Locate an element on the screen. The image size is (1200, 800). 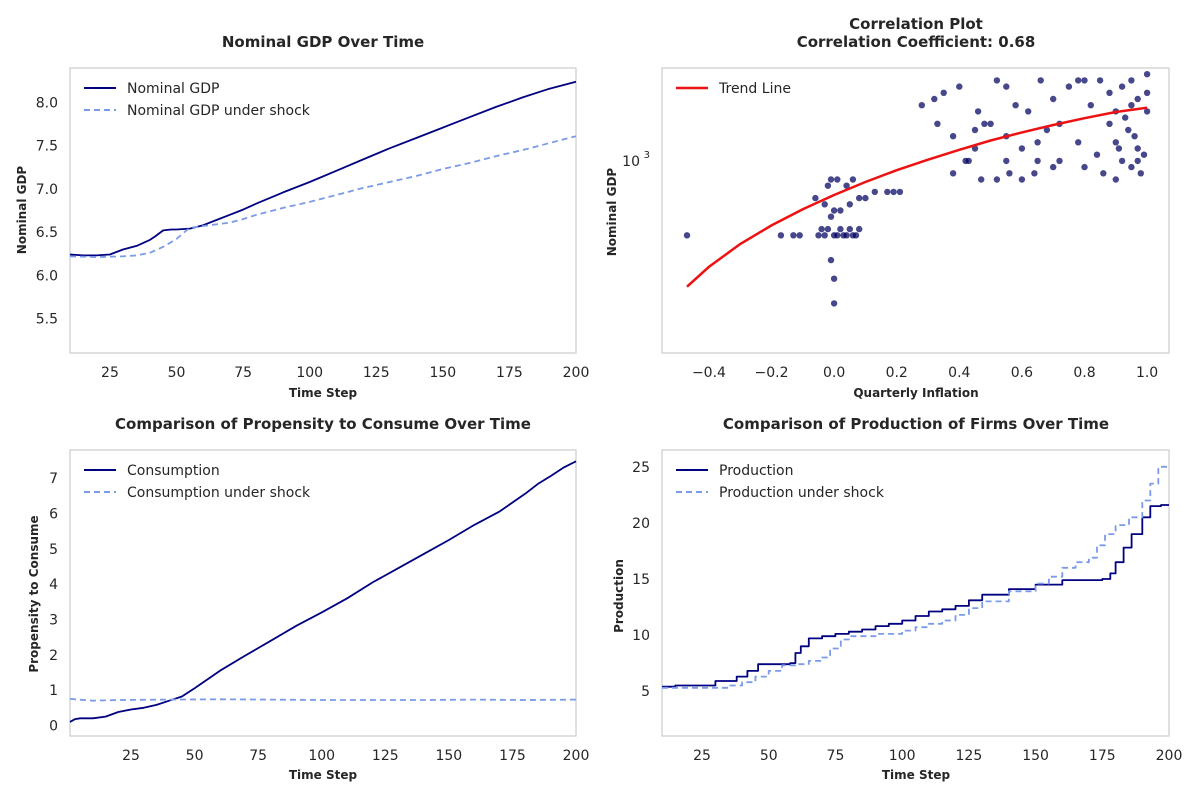
legend: Production Production under shock is located at coordinates (780, 482).